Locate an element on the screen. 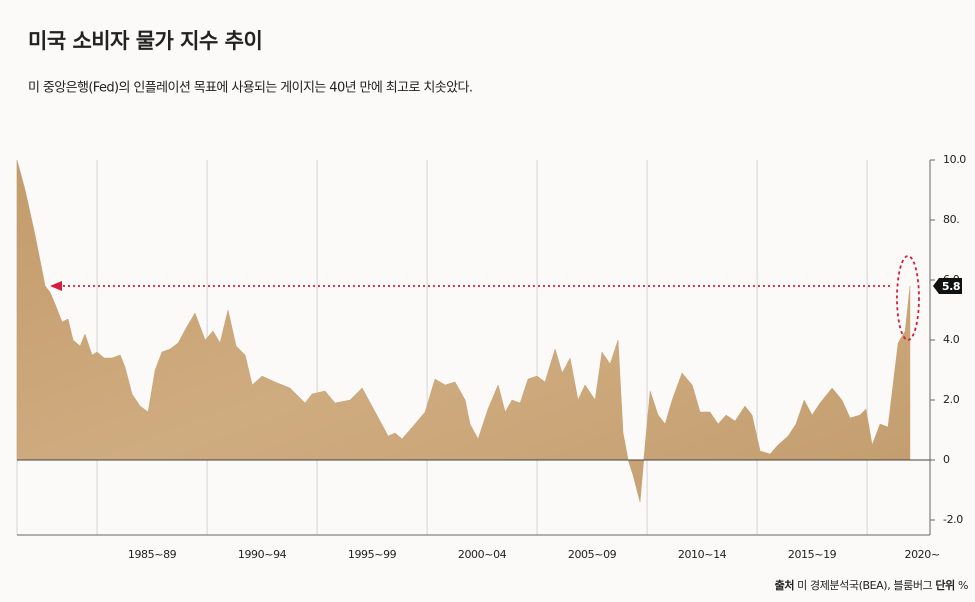 Image resolution: width=975 pixels, height=602 pixels. y-tick-label: 2.0 is located at coordinates (951, 399).